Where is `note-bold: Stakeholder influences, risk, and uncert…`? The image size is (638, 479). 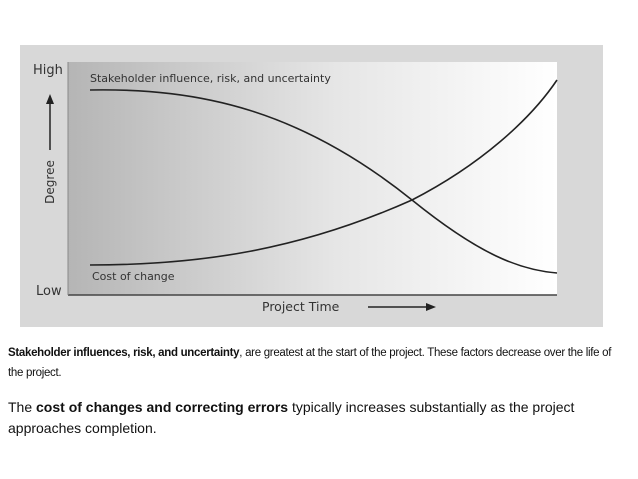
note-bold: Stakeholder influences, risk, and uncert… is located at coordinates (124, 353).